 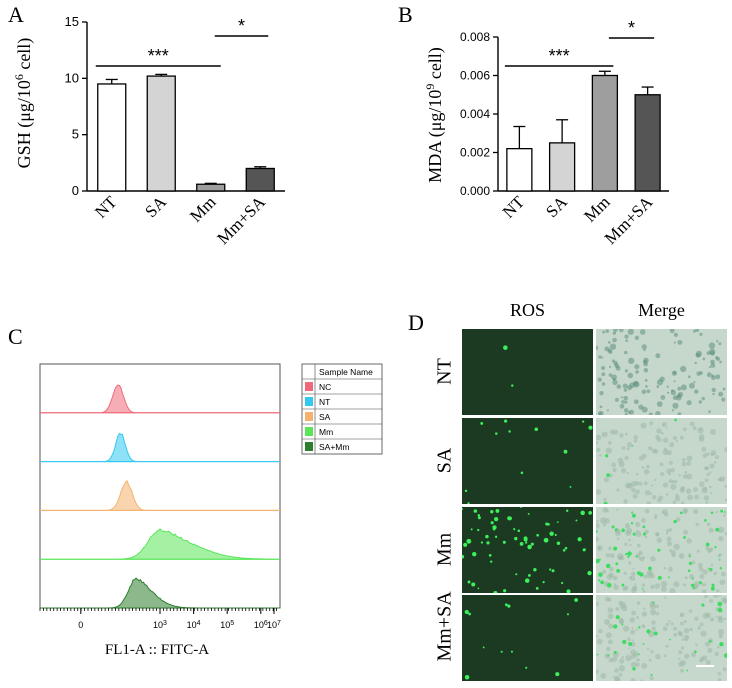 What do you see at coordinates (661, 461) in the screenshot?
I see `merge-image-sa` at bounding box center [661, 461].